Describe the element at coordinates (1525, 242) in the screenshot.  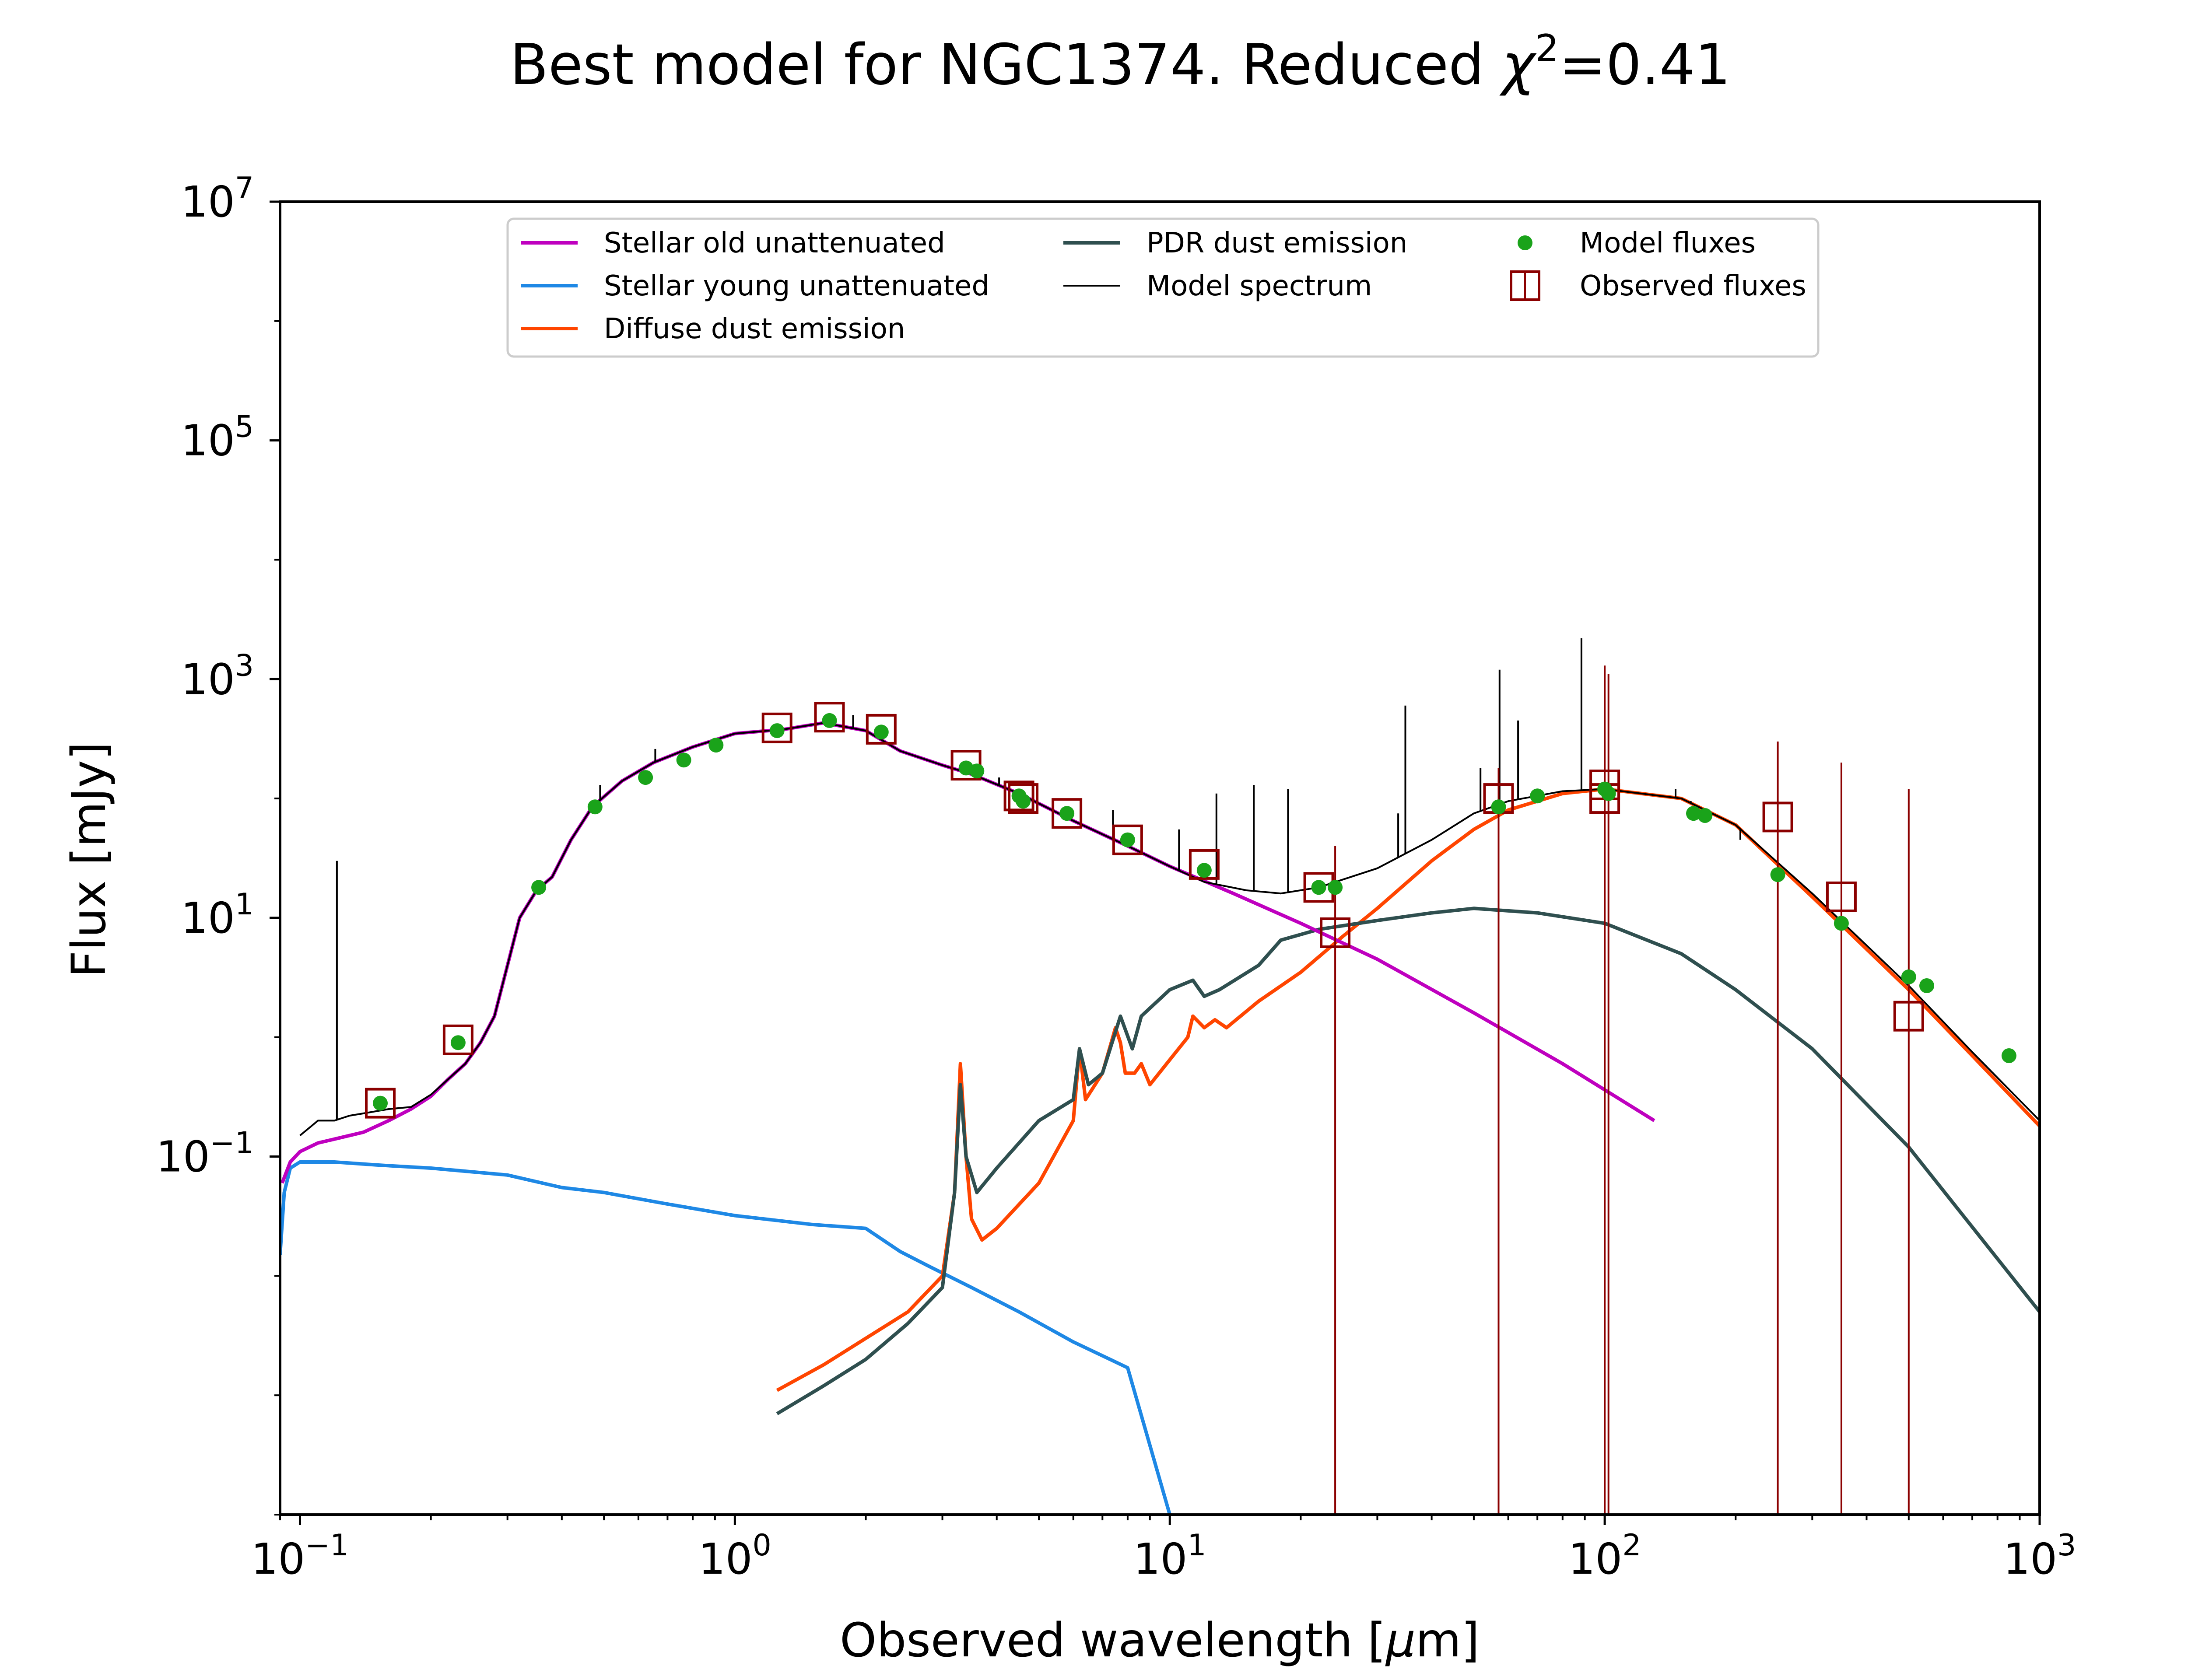
I see `legend-swatch` at that location.